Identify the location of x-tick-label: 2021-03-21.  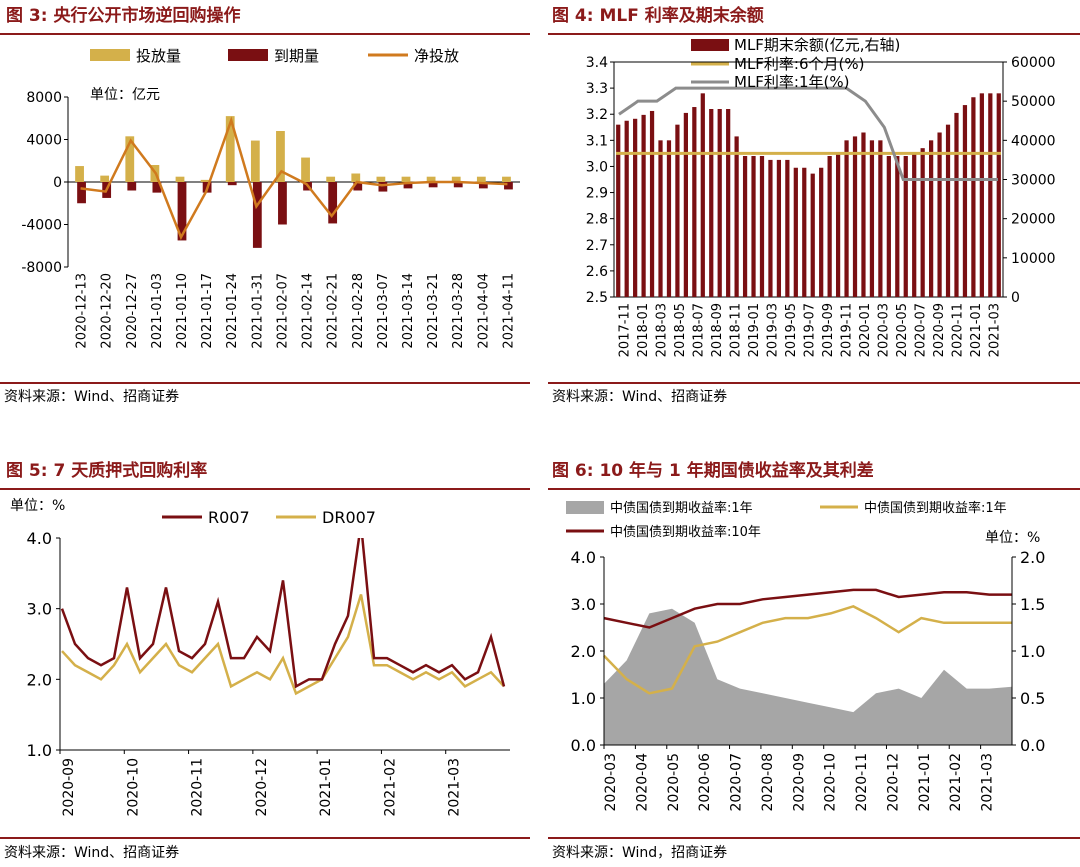
(433, 311).